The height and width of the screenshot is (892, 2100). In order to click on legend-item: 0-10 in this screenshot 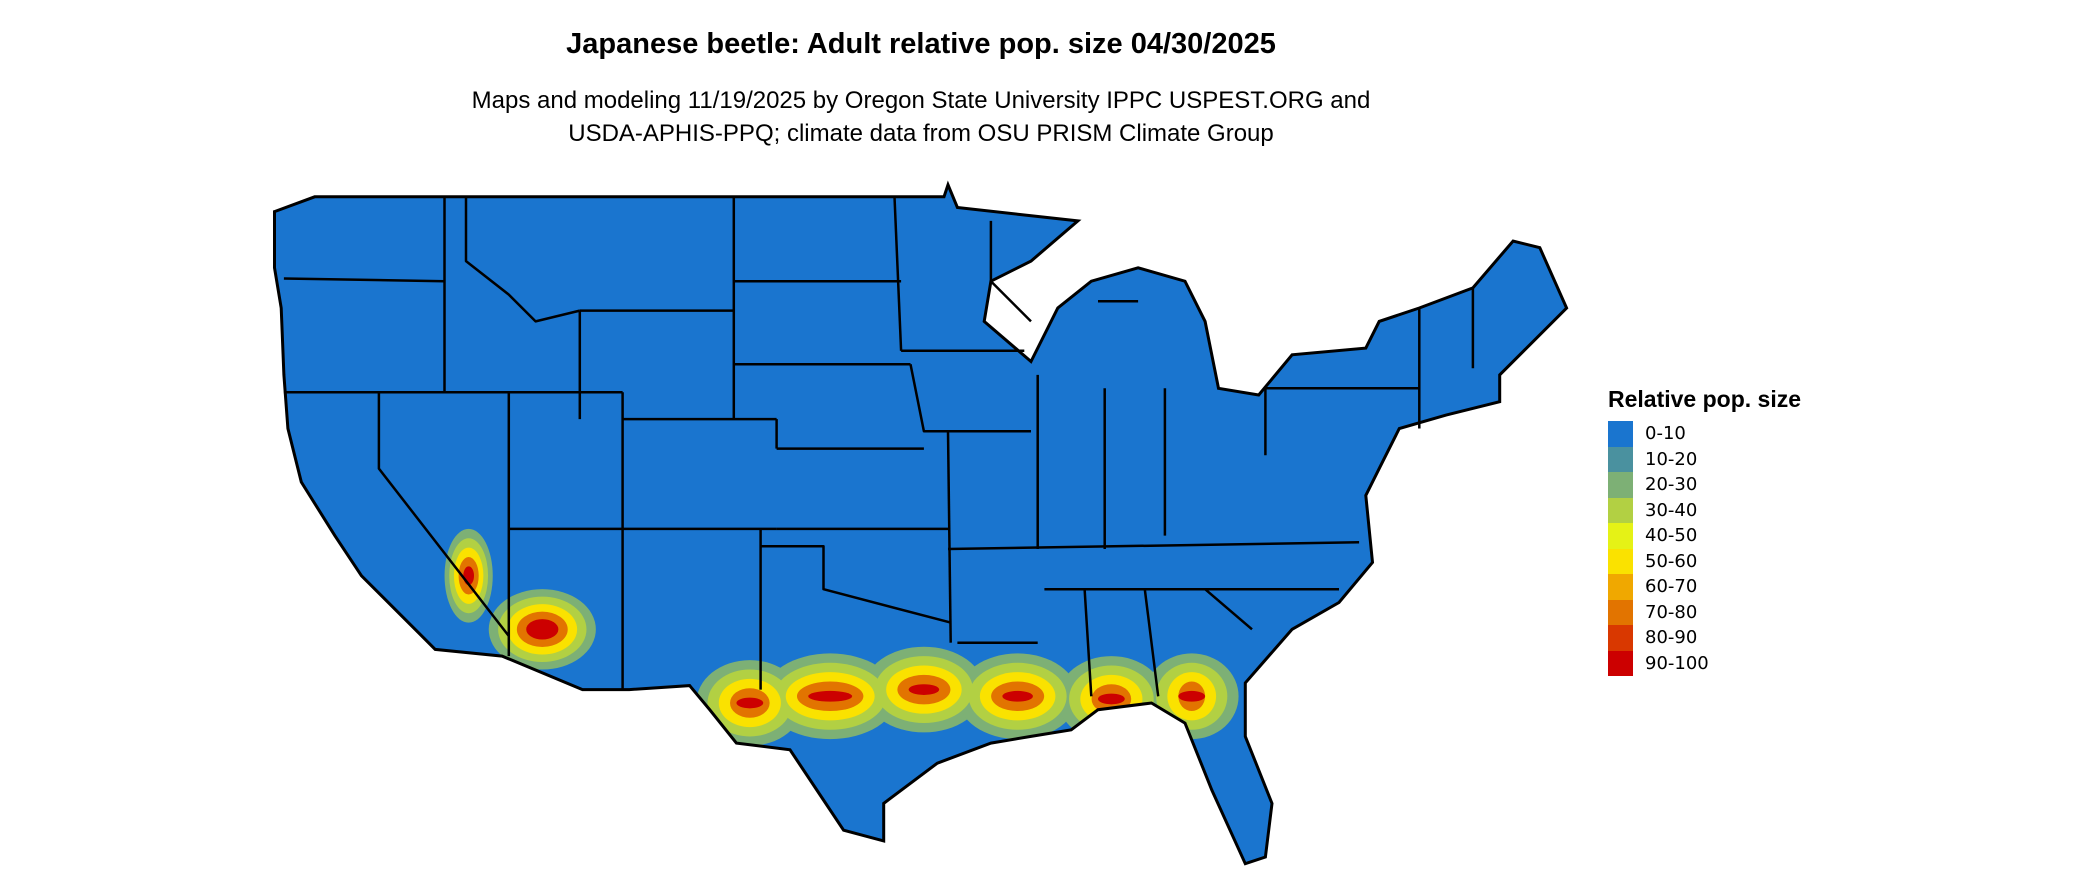, I will do `click(1704, 434)`.